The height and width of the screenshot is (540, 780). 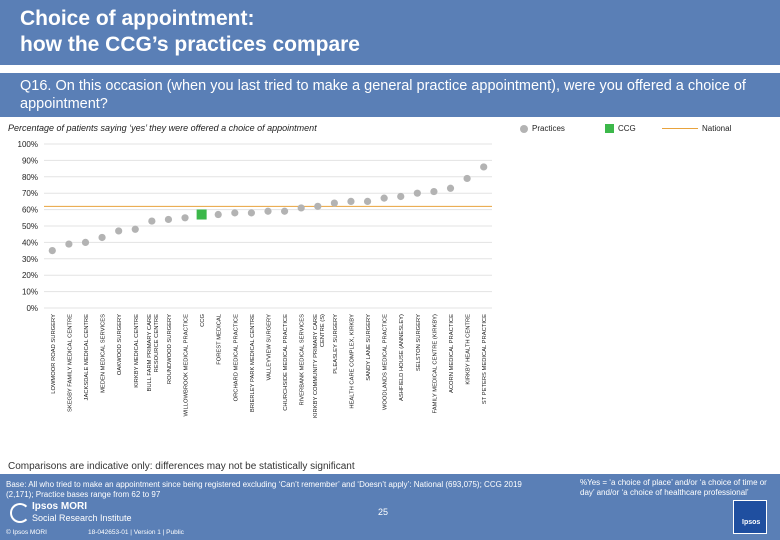 I want to click on legend-national-label: National, so click(x=717, y=128).